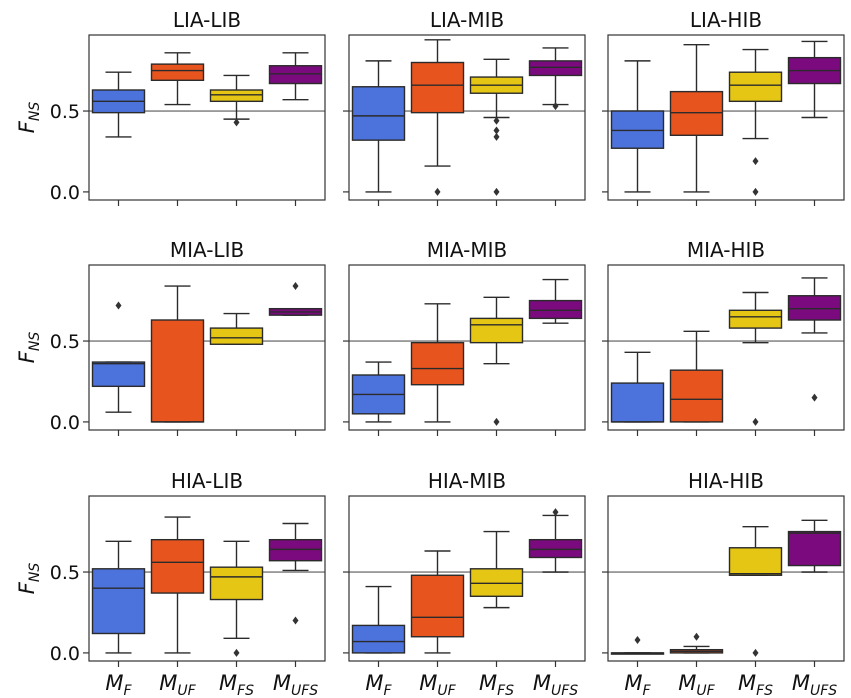 This screenshot has width=851, height=698. I want to click on panel-title: MIA-MIB, so click(467, 250).